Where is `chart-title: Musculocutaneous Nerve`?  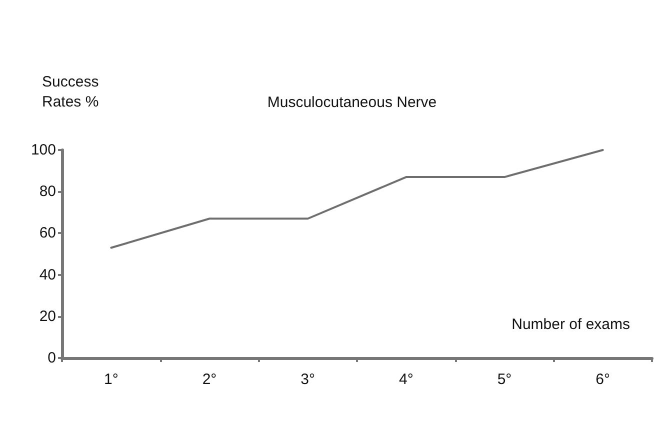
chart-title: Musculocutaneous Nerve is located at coordinates (352, 102).